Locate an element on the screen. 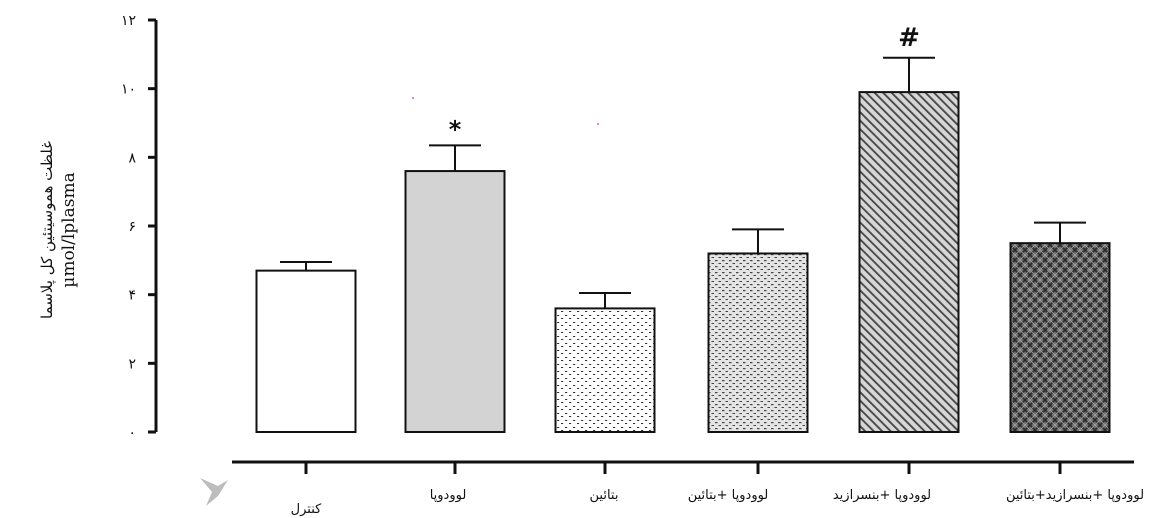 This screenshot has width=1168, height=518. y-tick-label: ۰ is located at coordinates (132, 433).